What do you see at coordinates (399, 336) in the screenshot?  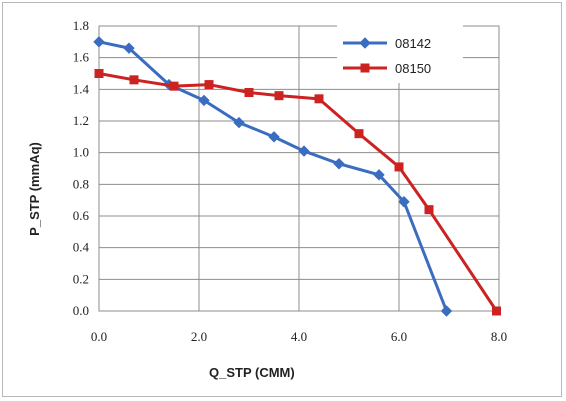 I see `x-tick-label: 6.0` at bounding box center [399, 336].